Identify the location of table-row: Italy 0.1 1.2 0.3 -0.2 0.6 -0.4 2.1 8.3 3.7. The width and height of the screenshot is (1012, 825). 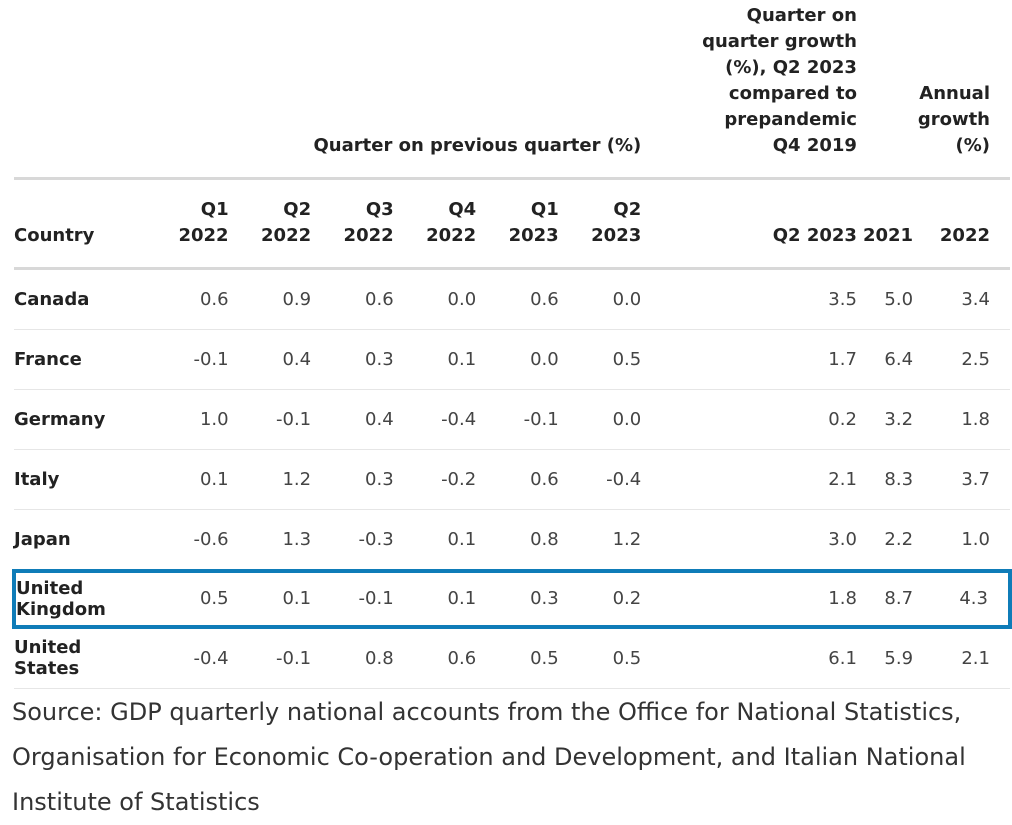
(512, 479).